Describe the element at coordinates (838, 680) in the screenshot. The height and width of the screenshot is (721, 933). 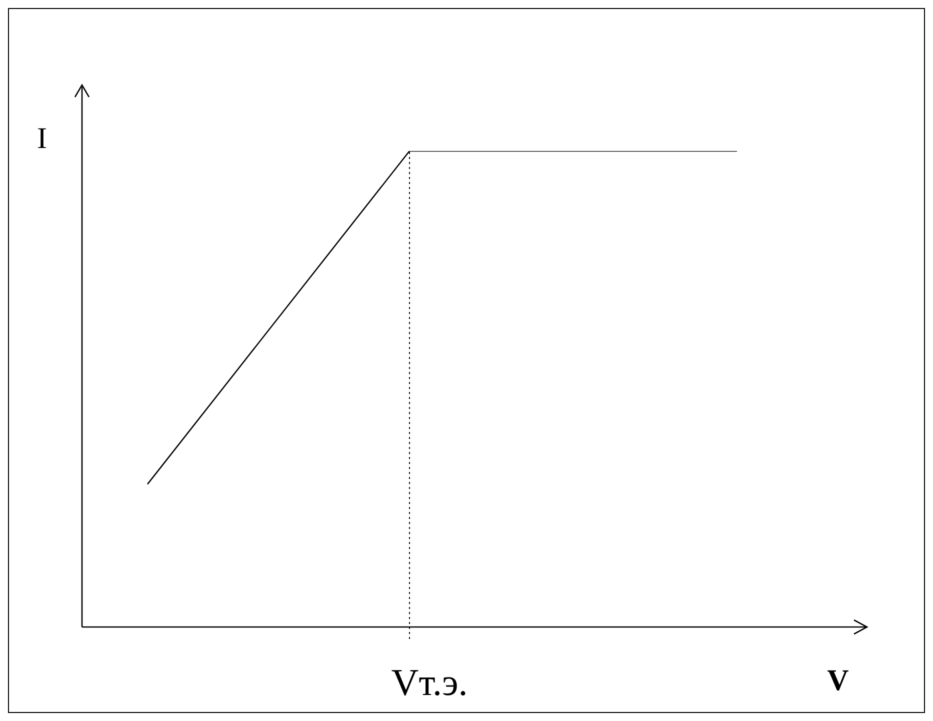
I see `x-axis-title: V` at that location.